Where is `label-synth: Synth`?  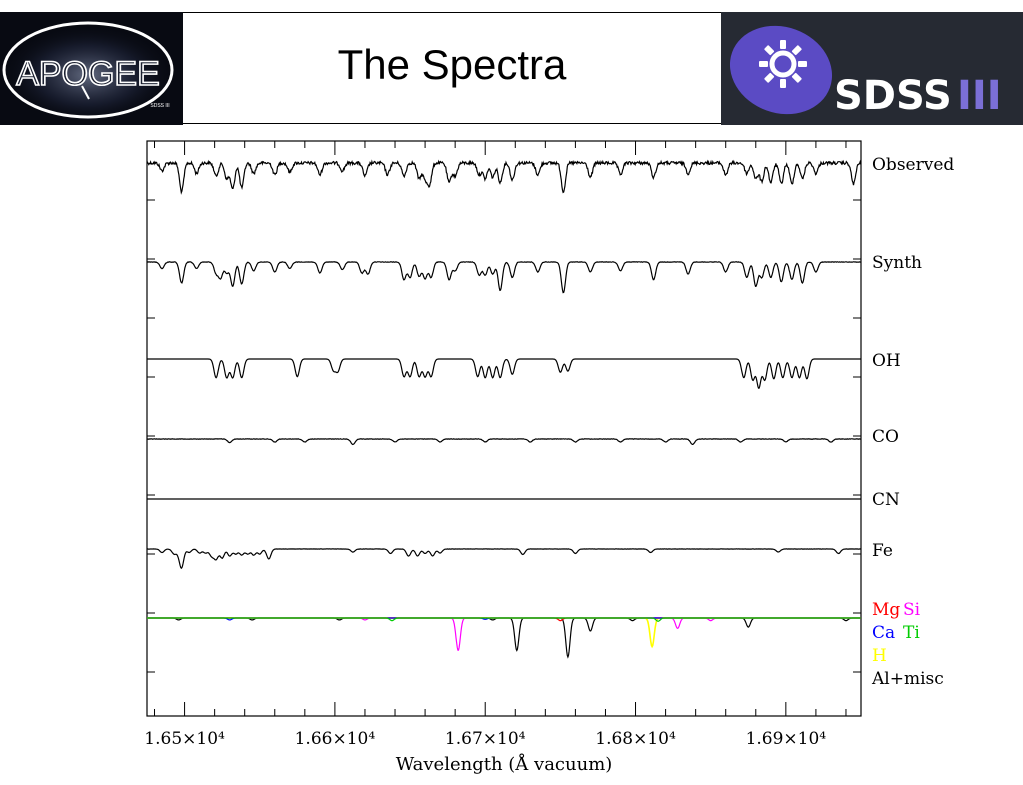
label-synth: Synth is located at coordinates (897, 263).